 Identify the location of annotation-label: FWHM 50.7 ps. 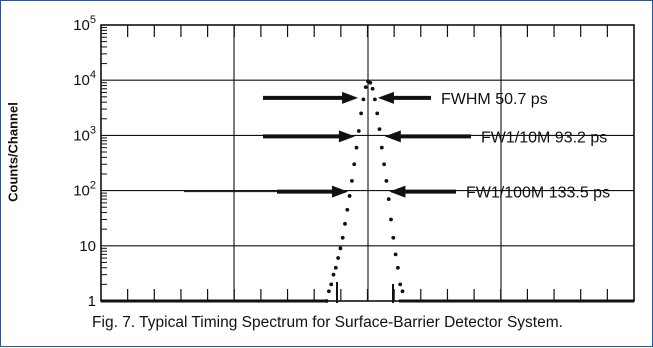
(494, 99).